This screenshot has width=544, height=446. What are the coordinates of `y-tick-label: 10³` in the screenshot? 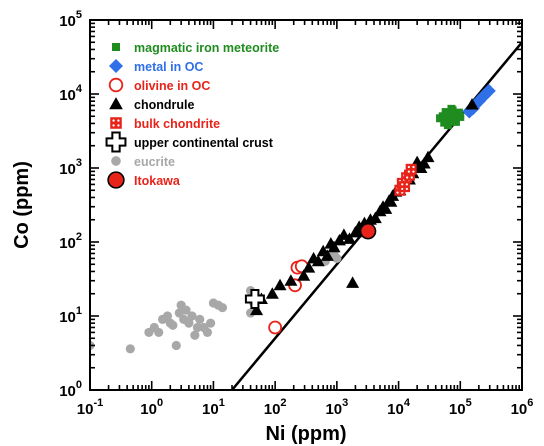 It's located at (70, 167).